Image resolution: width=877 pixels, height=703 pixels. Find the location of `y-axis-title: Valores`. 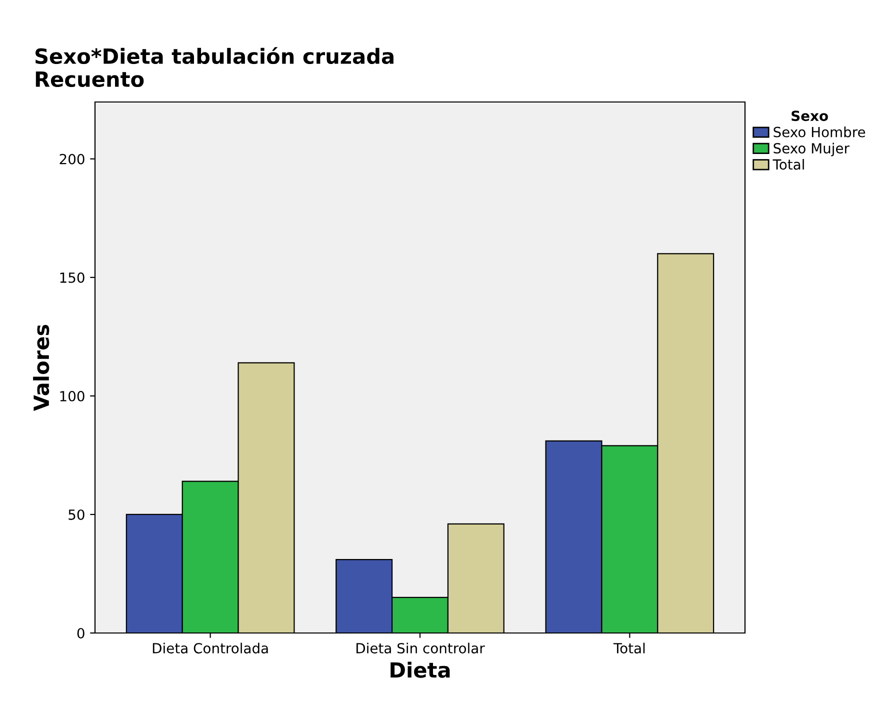

y-axis-title: Valores is located at coordinates (41, 368).